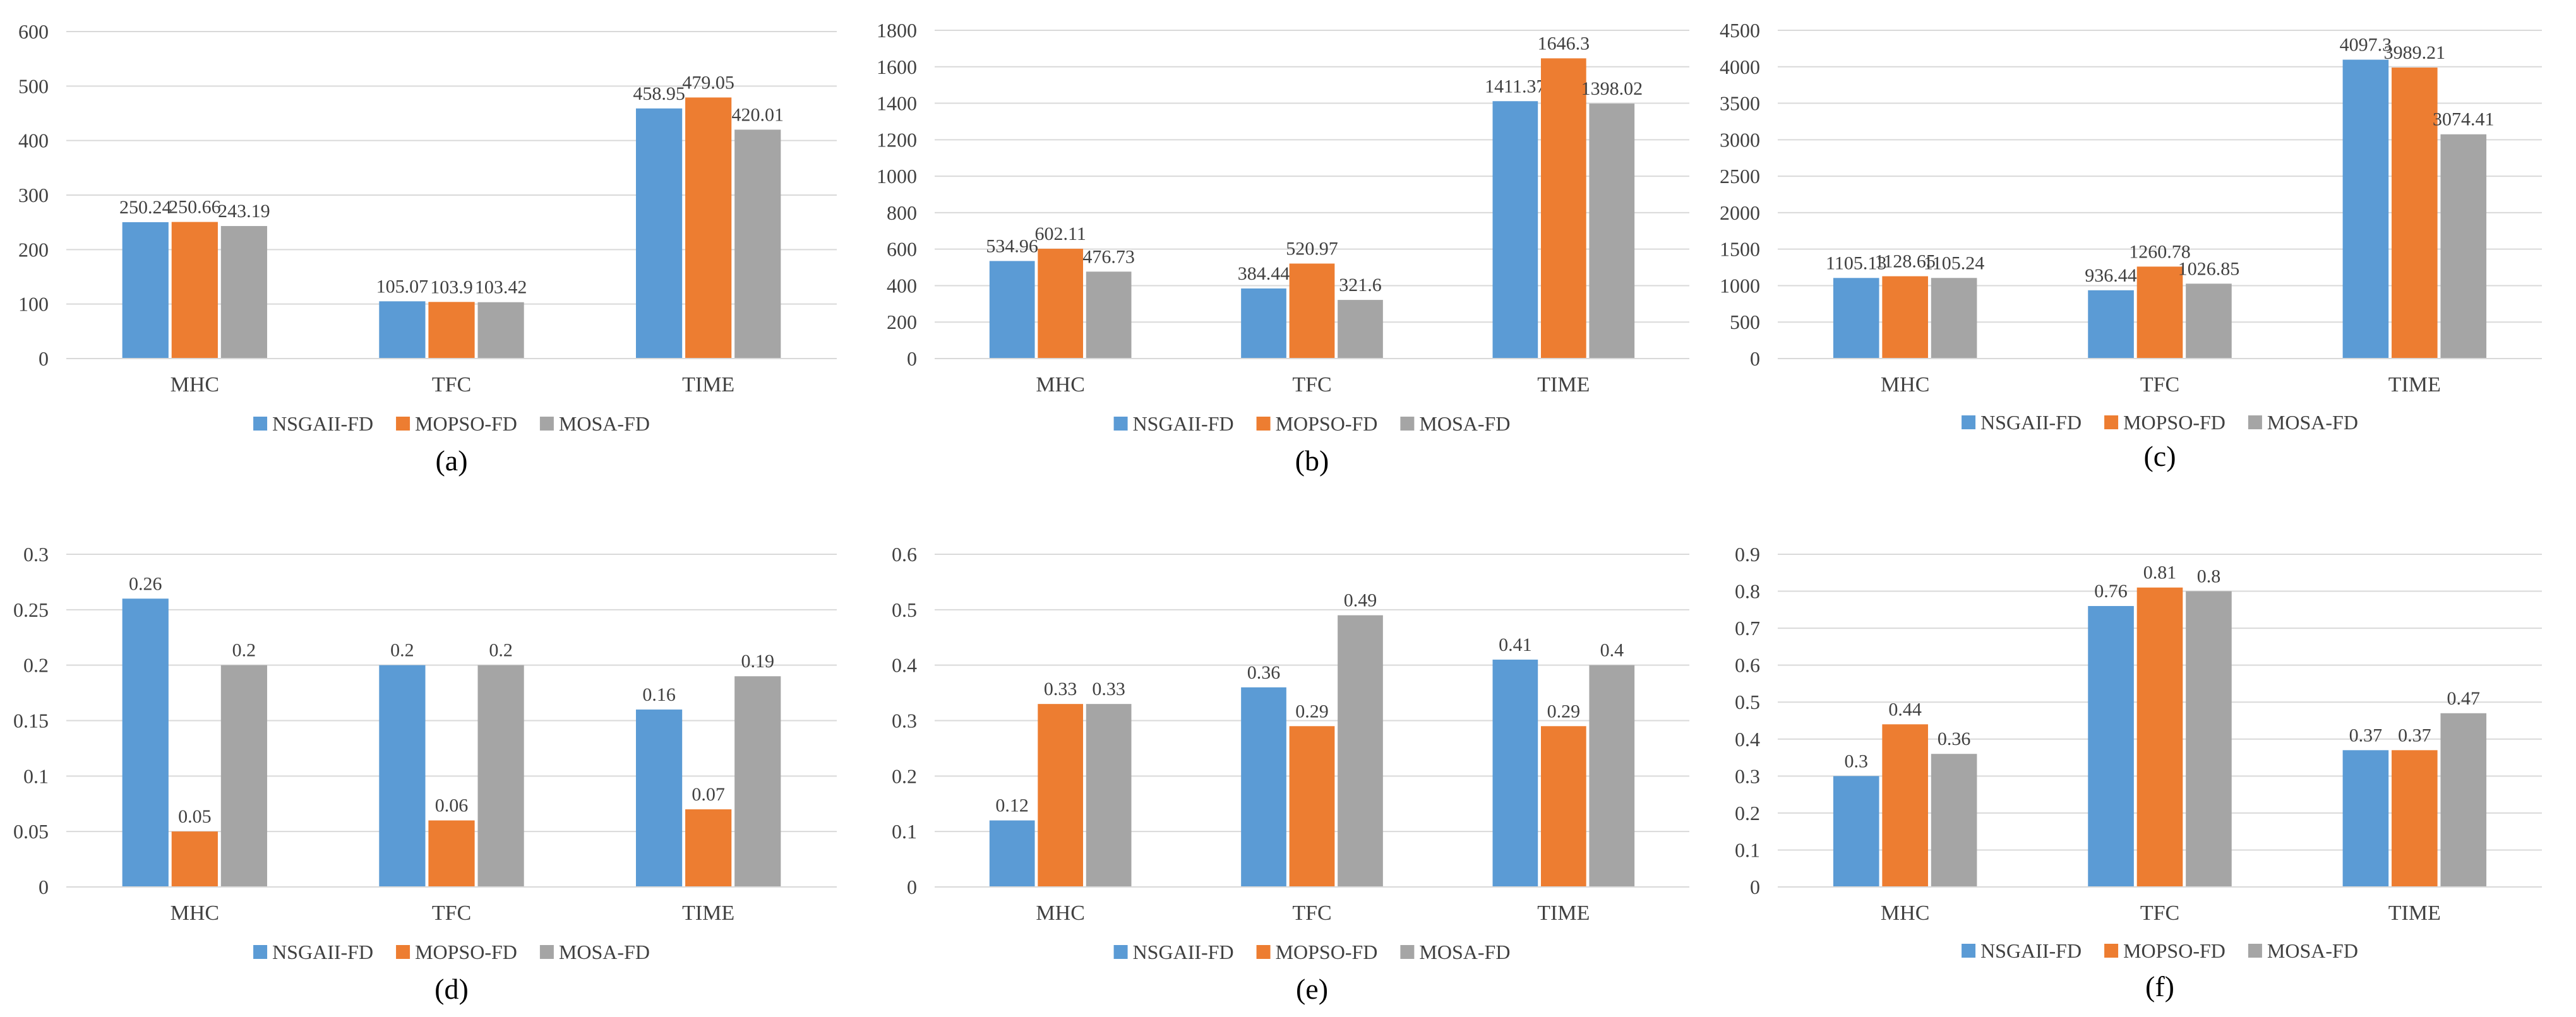  What do you see at coordinates (195, 816) in the screenshot?
I see `data-label: 0.05` at bounding box center [195, 816].